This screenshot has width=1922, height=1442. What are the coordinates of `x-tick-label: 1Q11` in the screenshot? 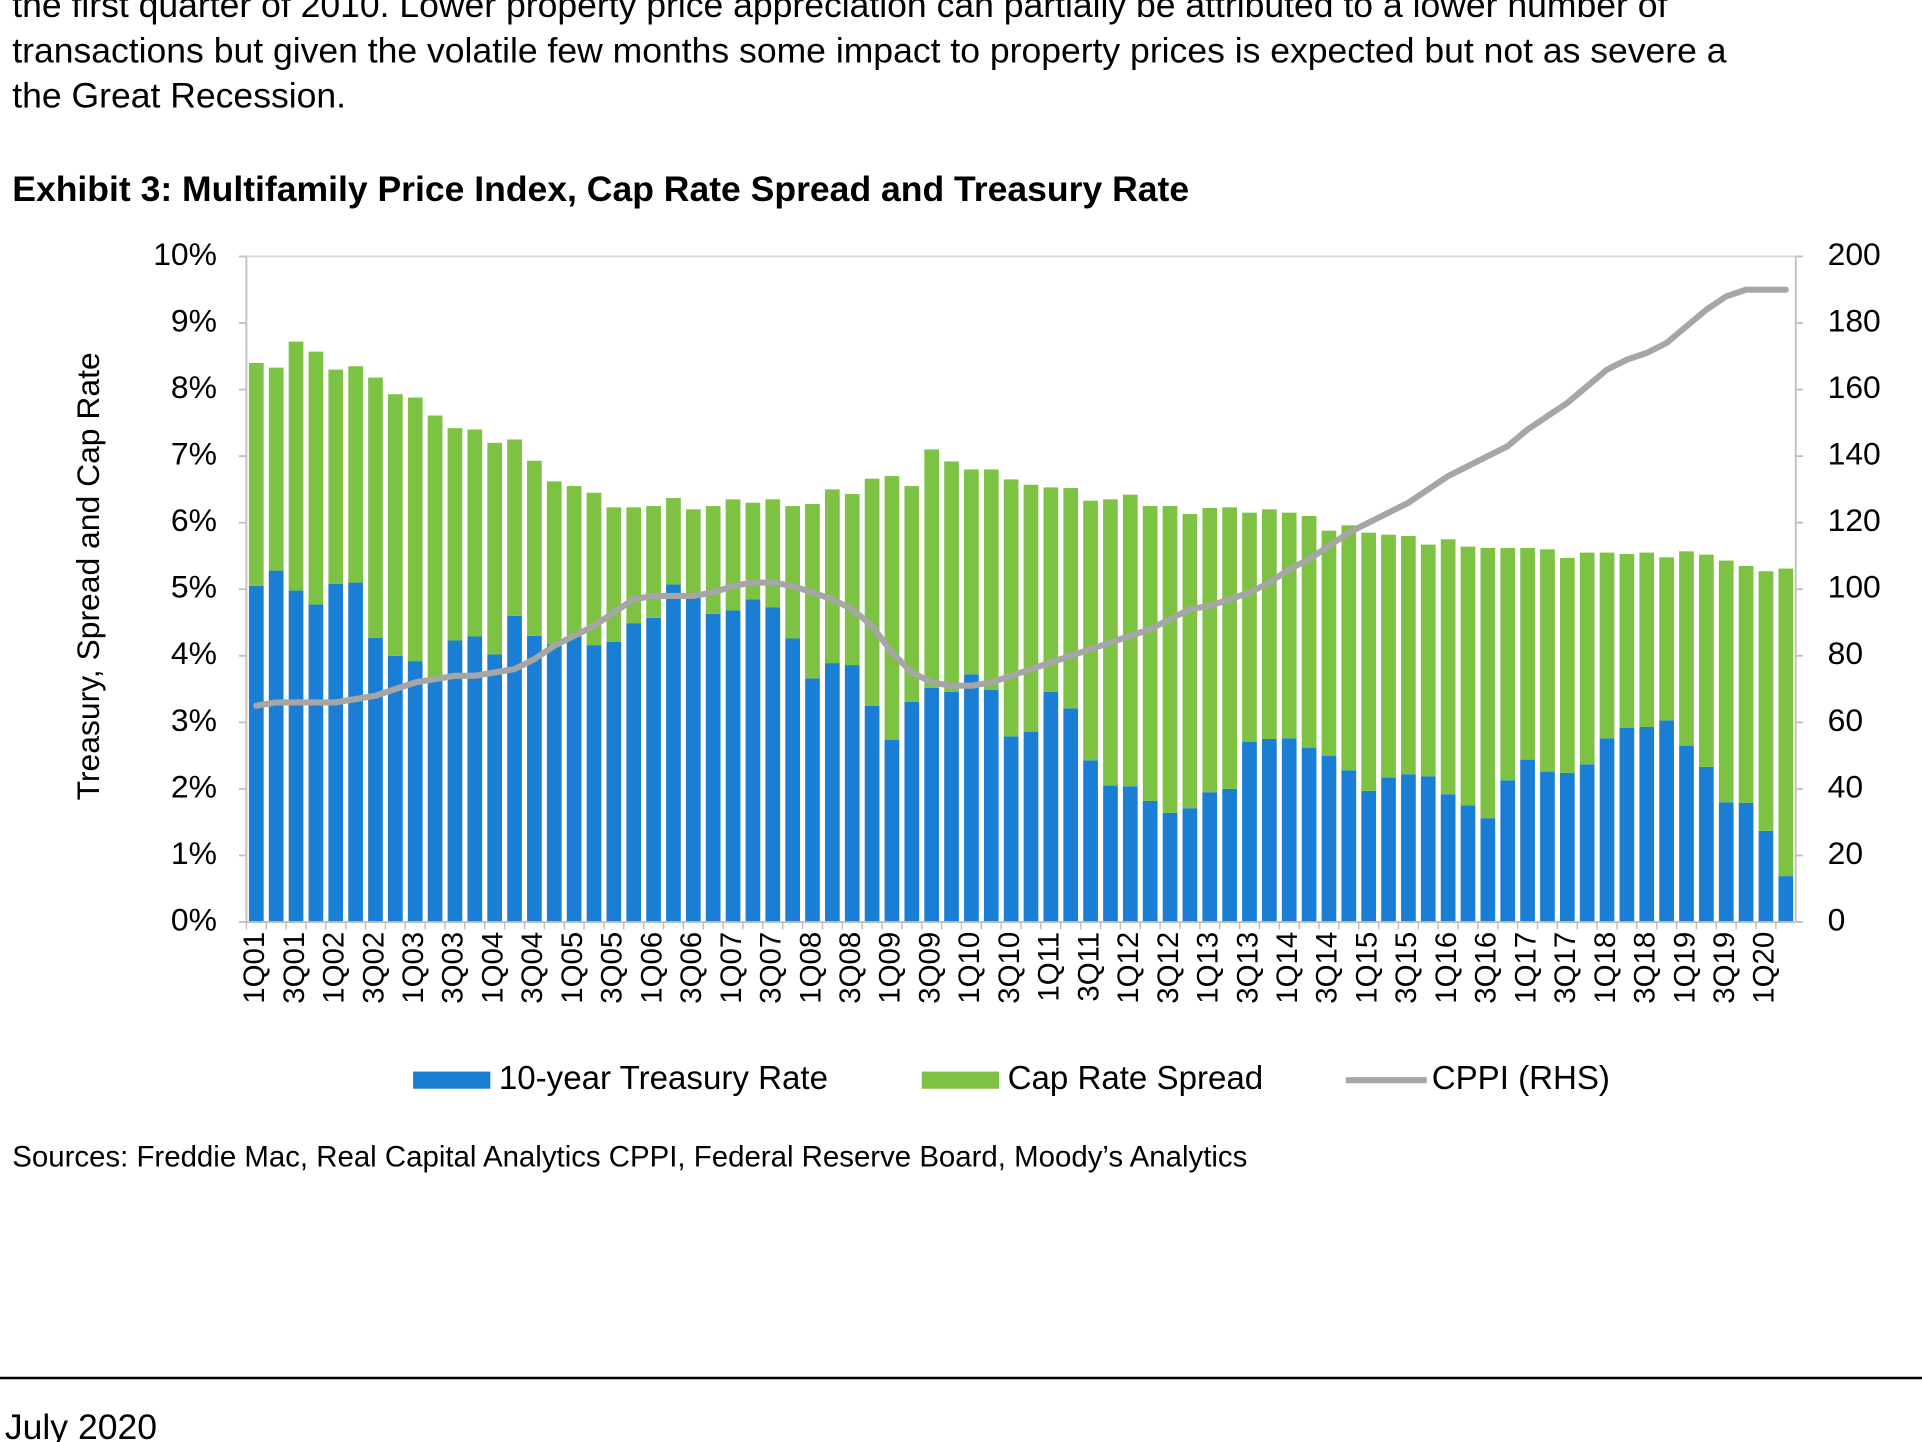 It's located at (1049, 967).